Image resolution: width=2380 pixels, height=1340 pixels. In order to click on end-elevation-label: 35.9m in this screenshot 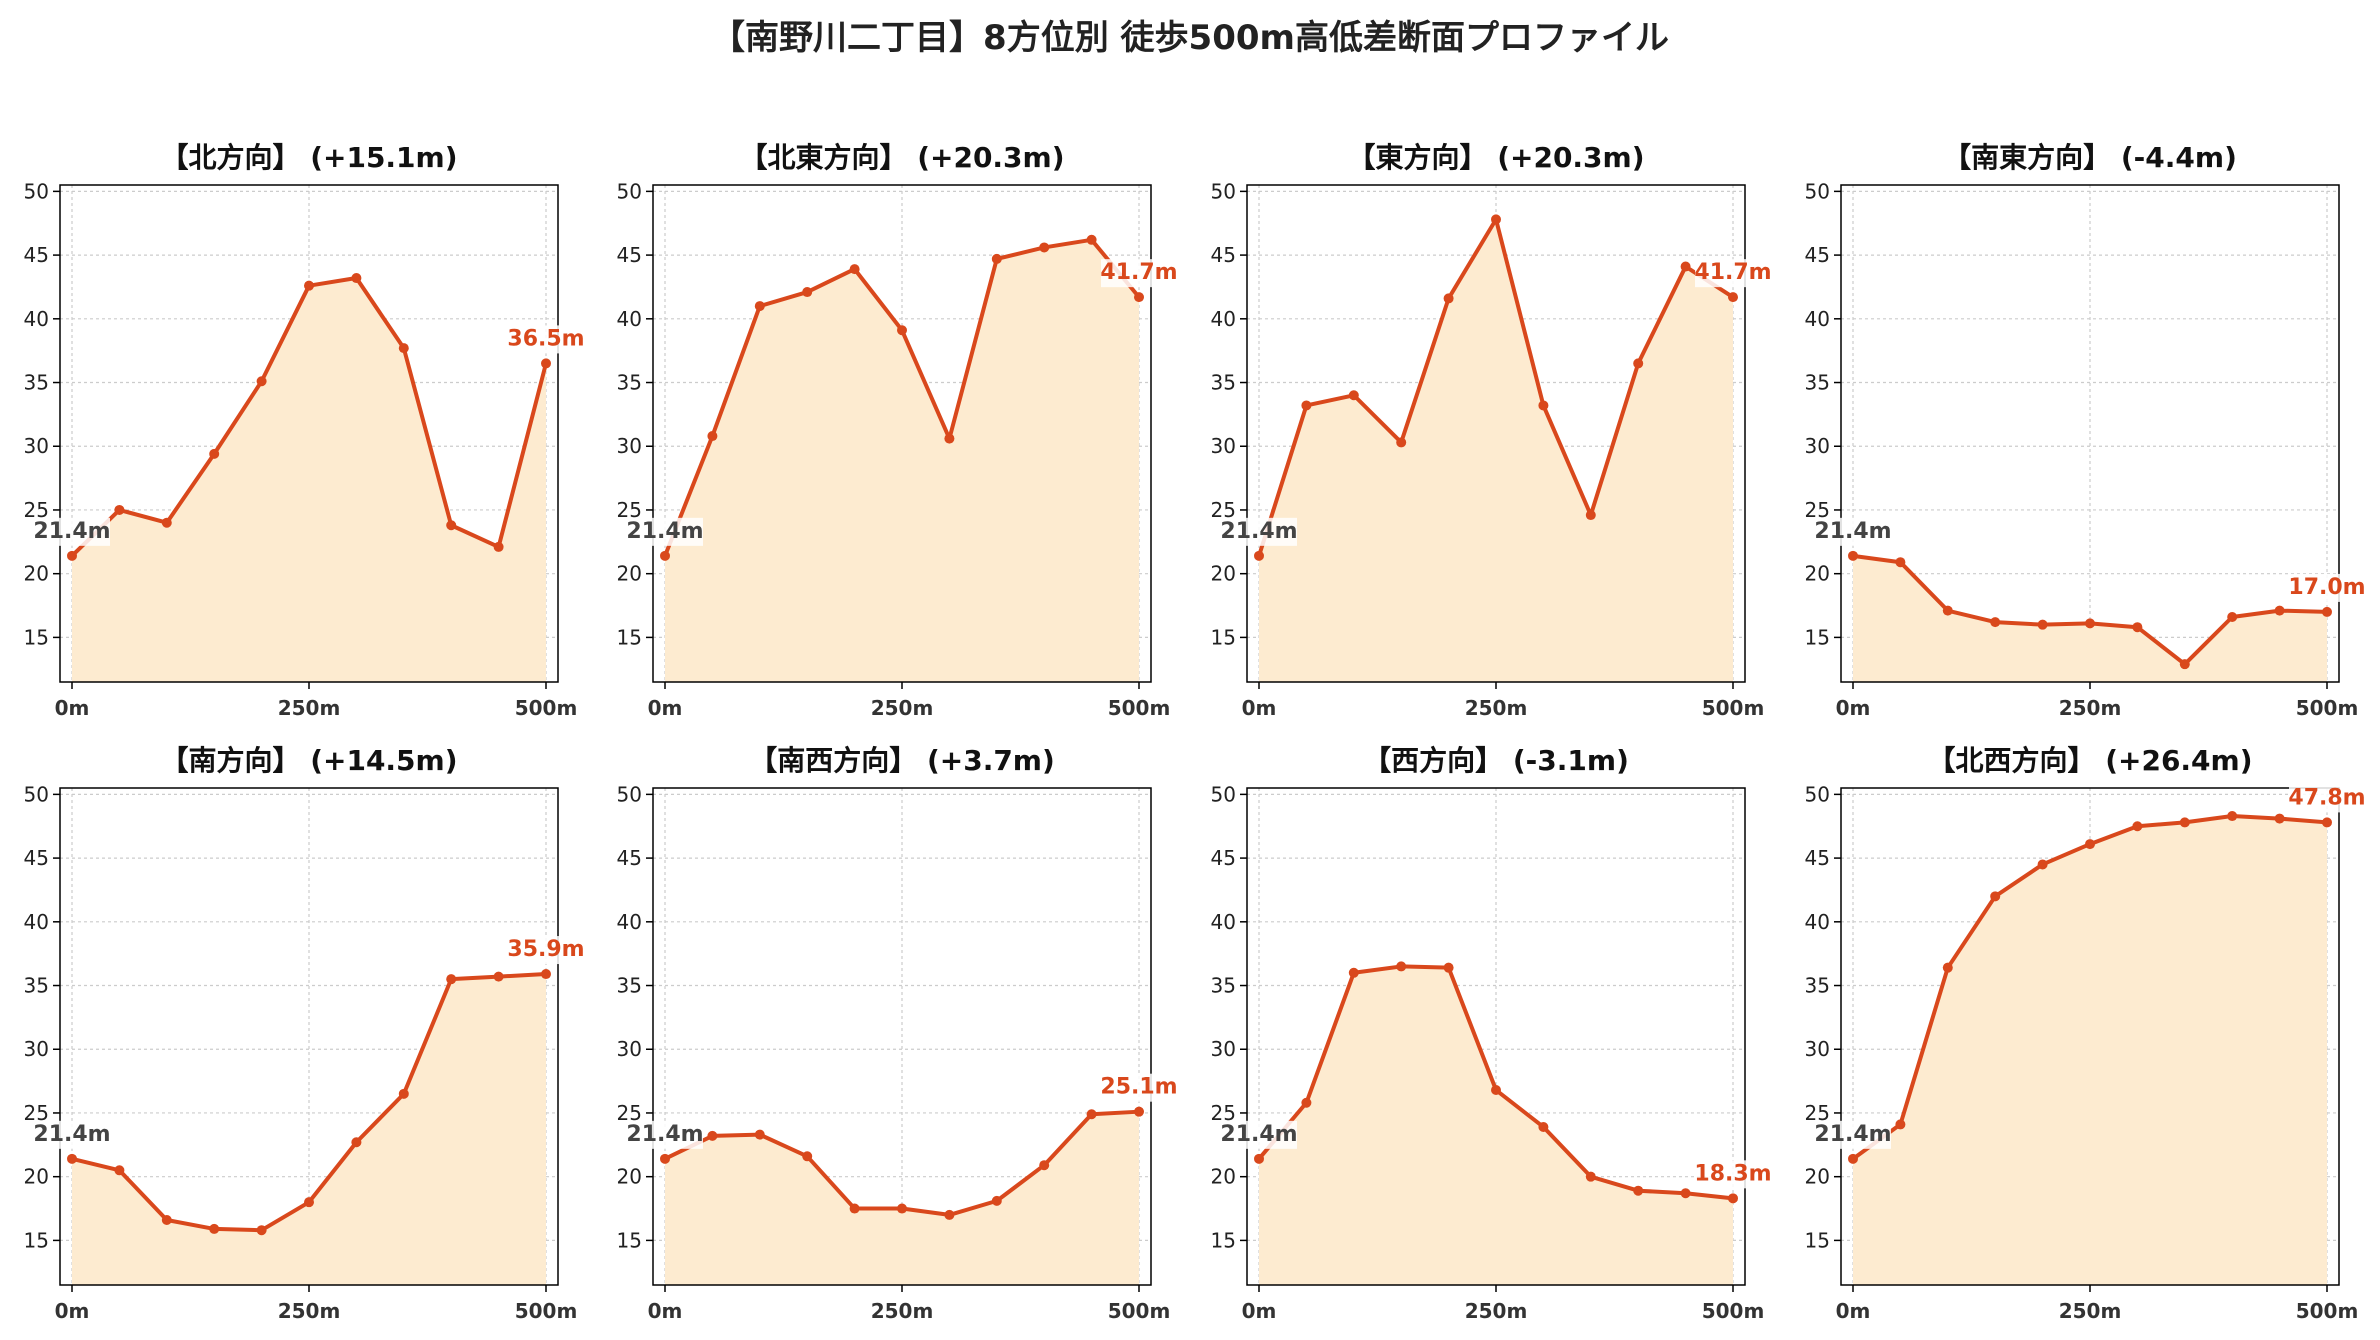, I will do `click(545, 949)`.